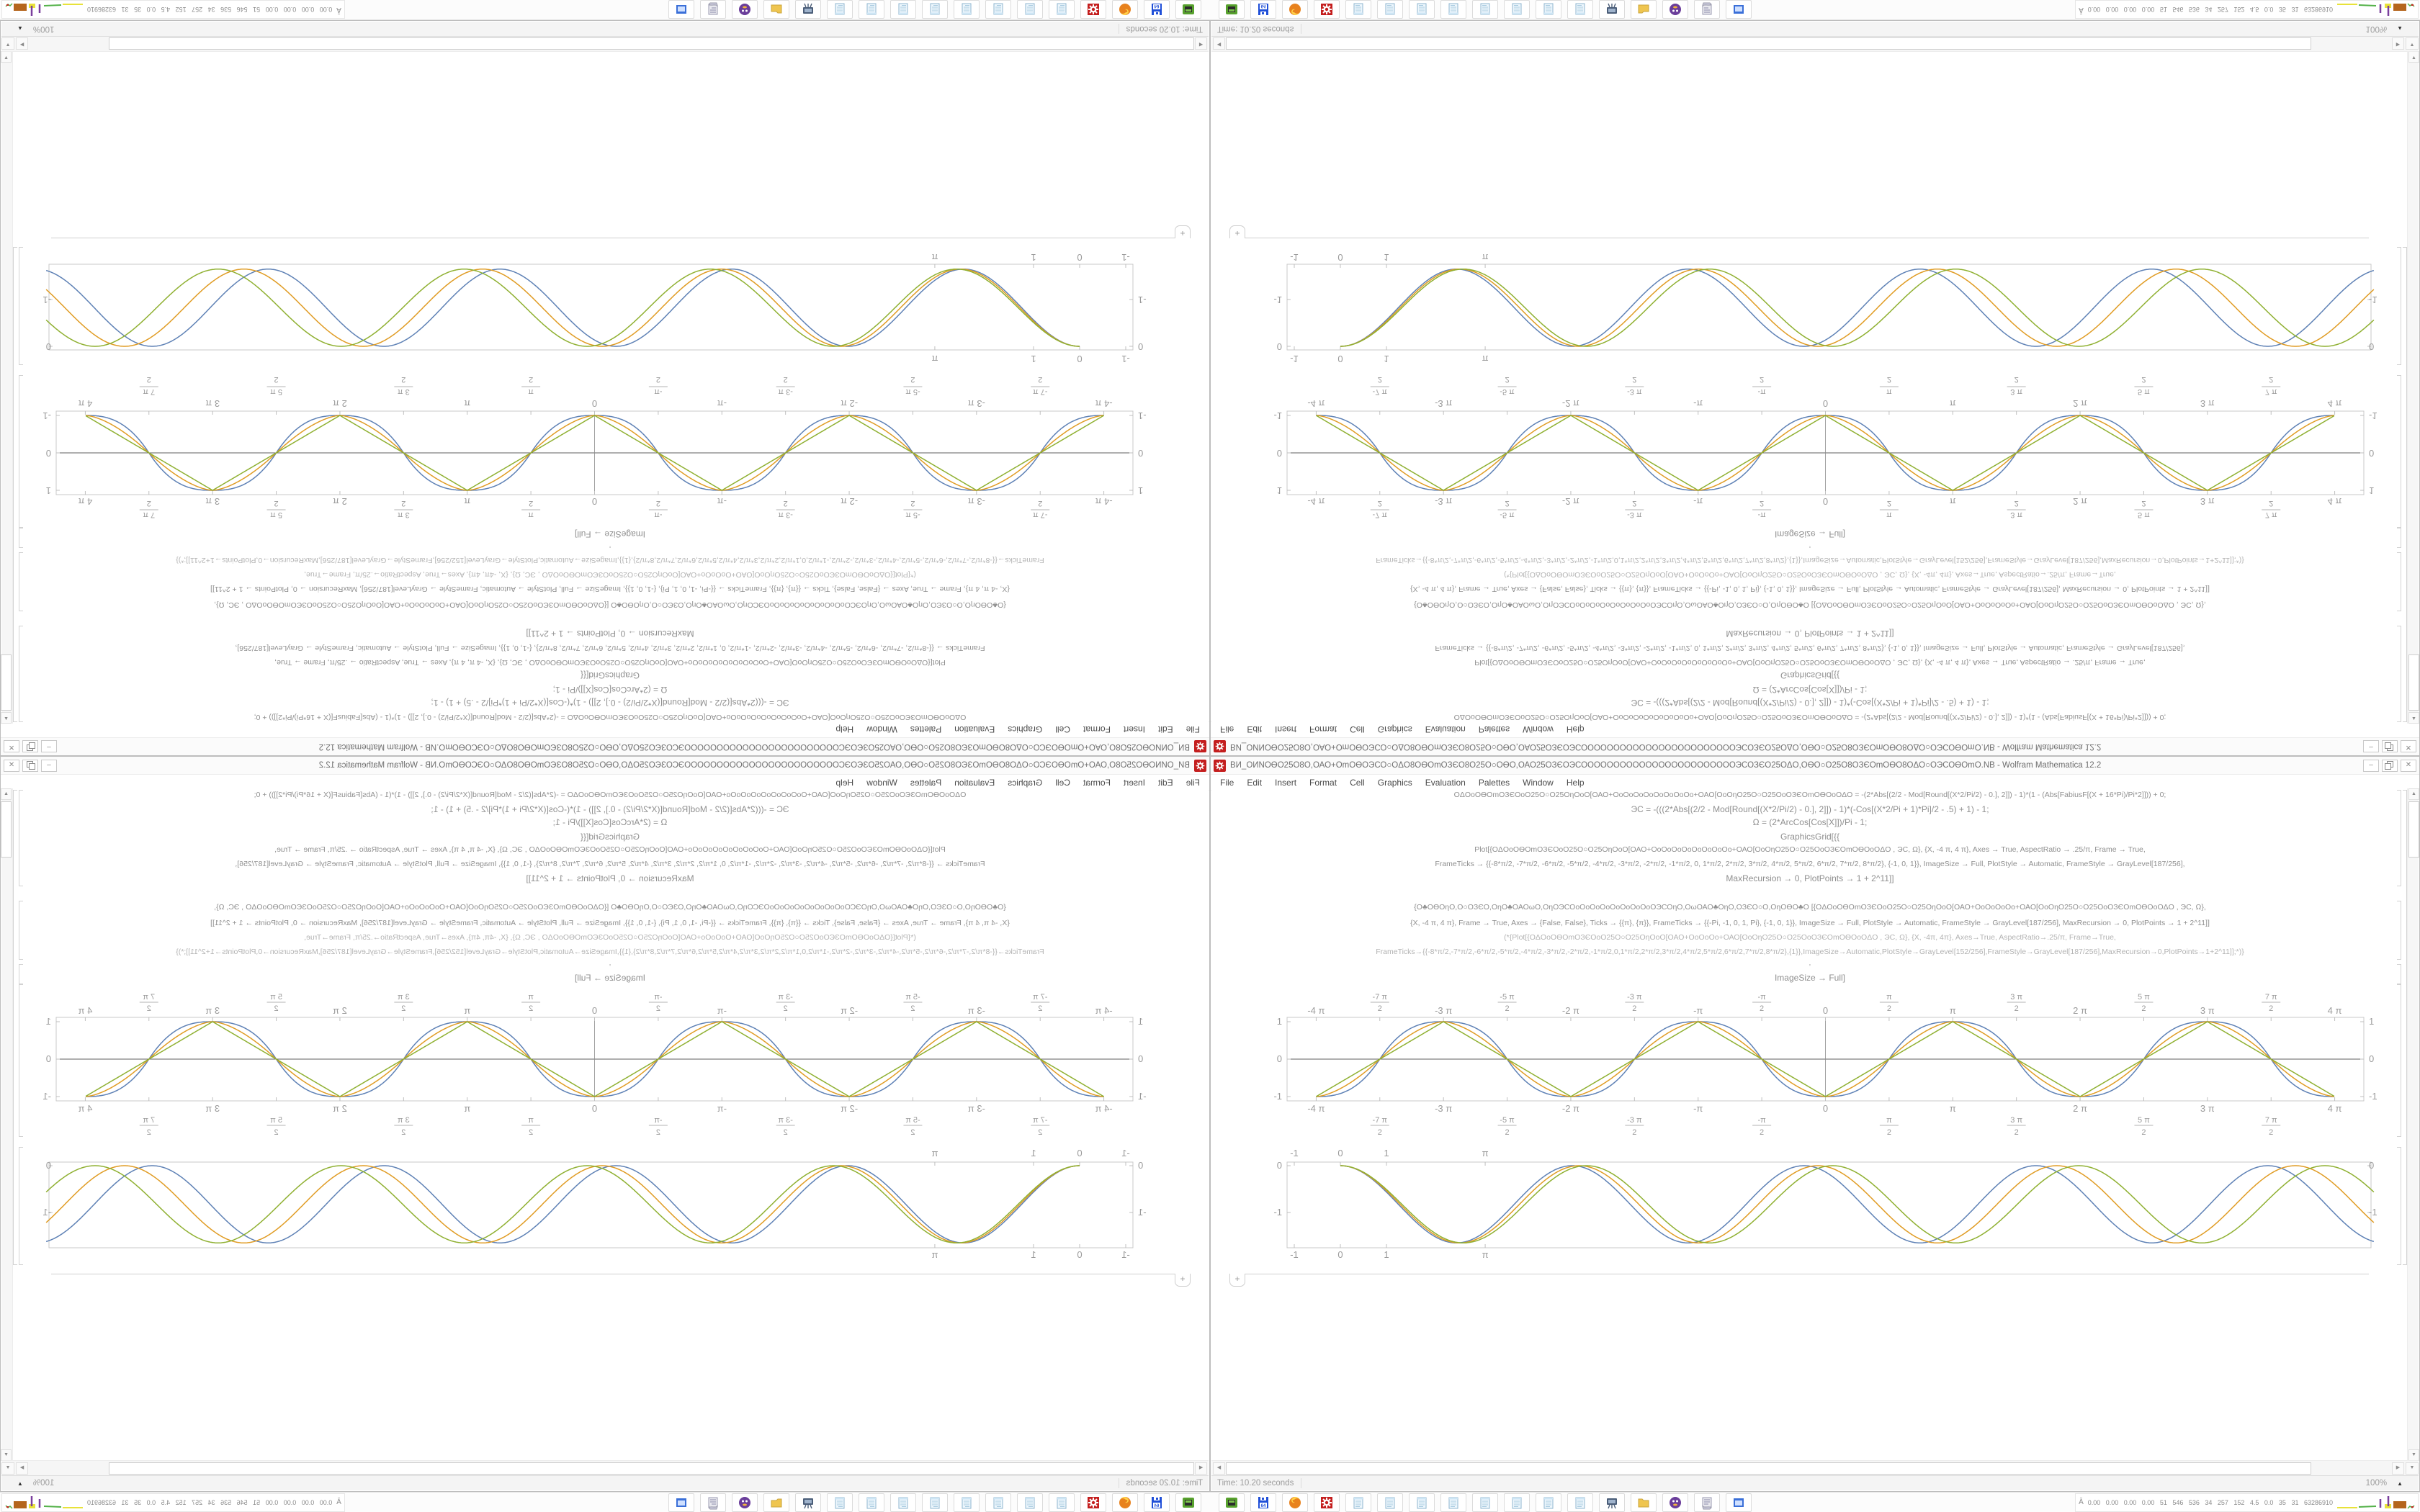 The width and height of the screenshot is (2420, 1512). I want to click on menu-item-cell: Cell, so click(1357, 782).